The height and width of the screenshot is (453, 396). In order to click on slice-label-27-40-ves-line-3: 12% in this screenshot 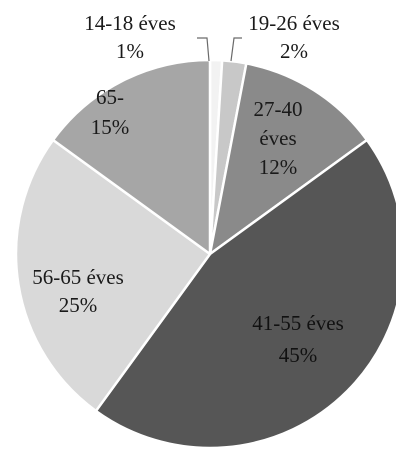, I will do `click(278, 167)`.